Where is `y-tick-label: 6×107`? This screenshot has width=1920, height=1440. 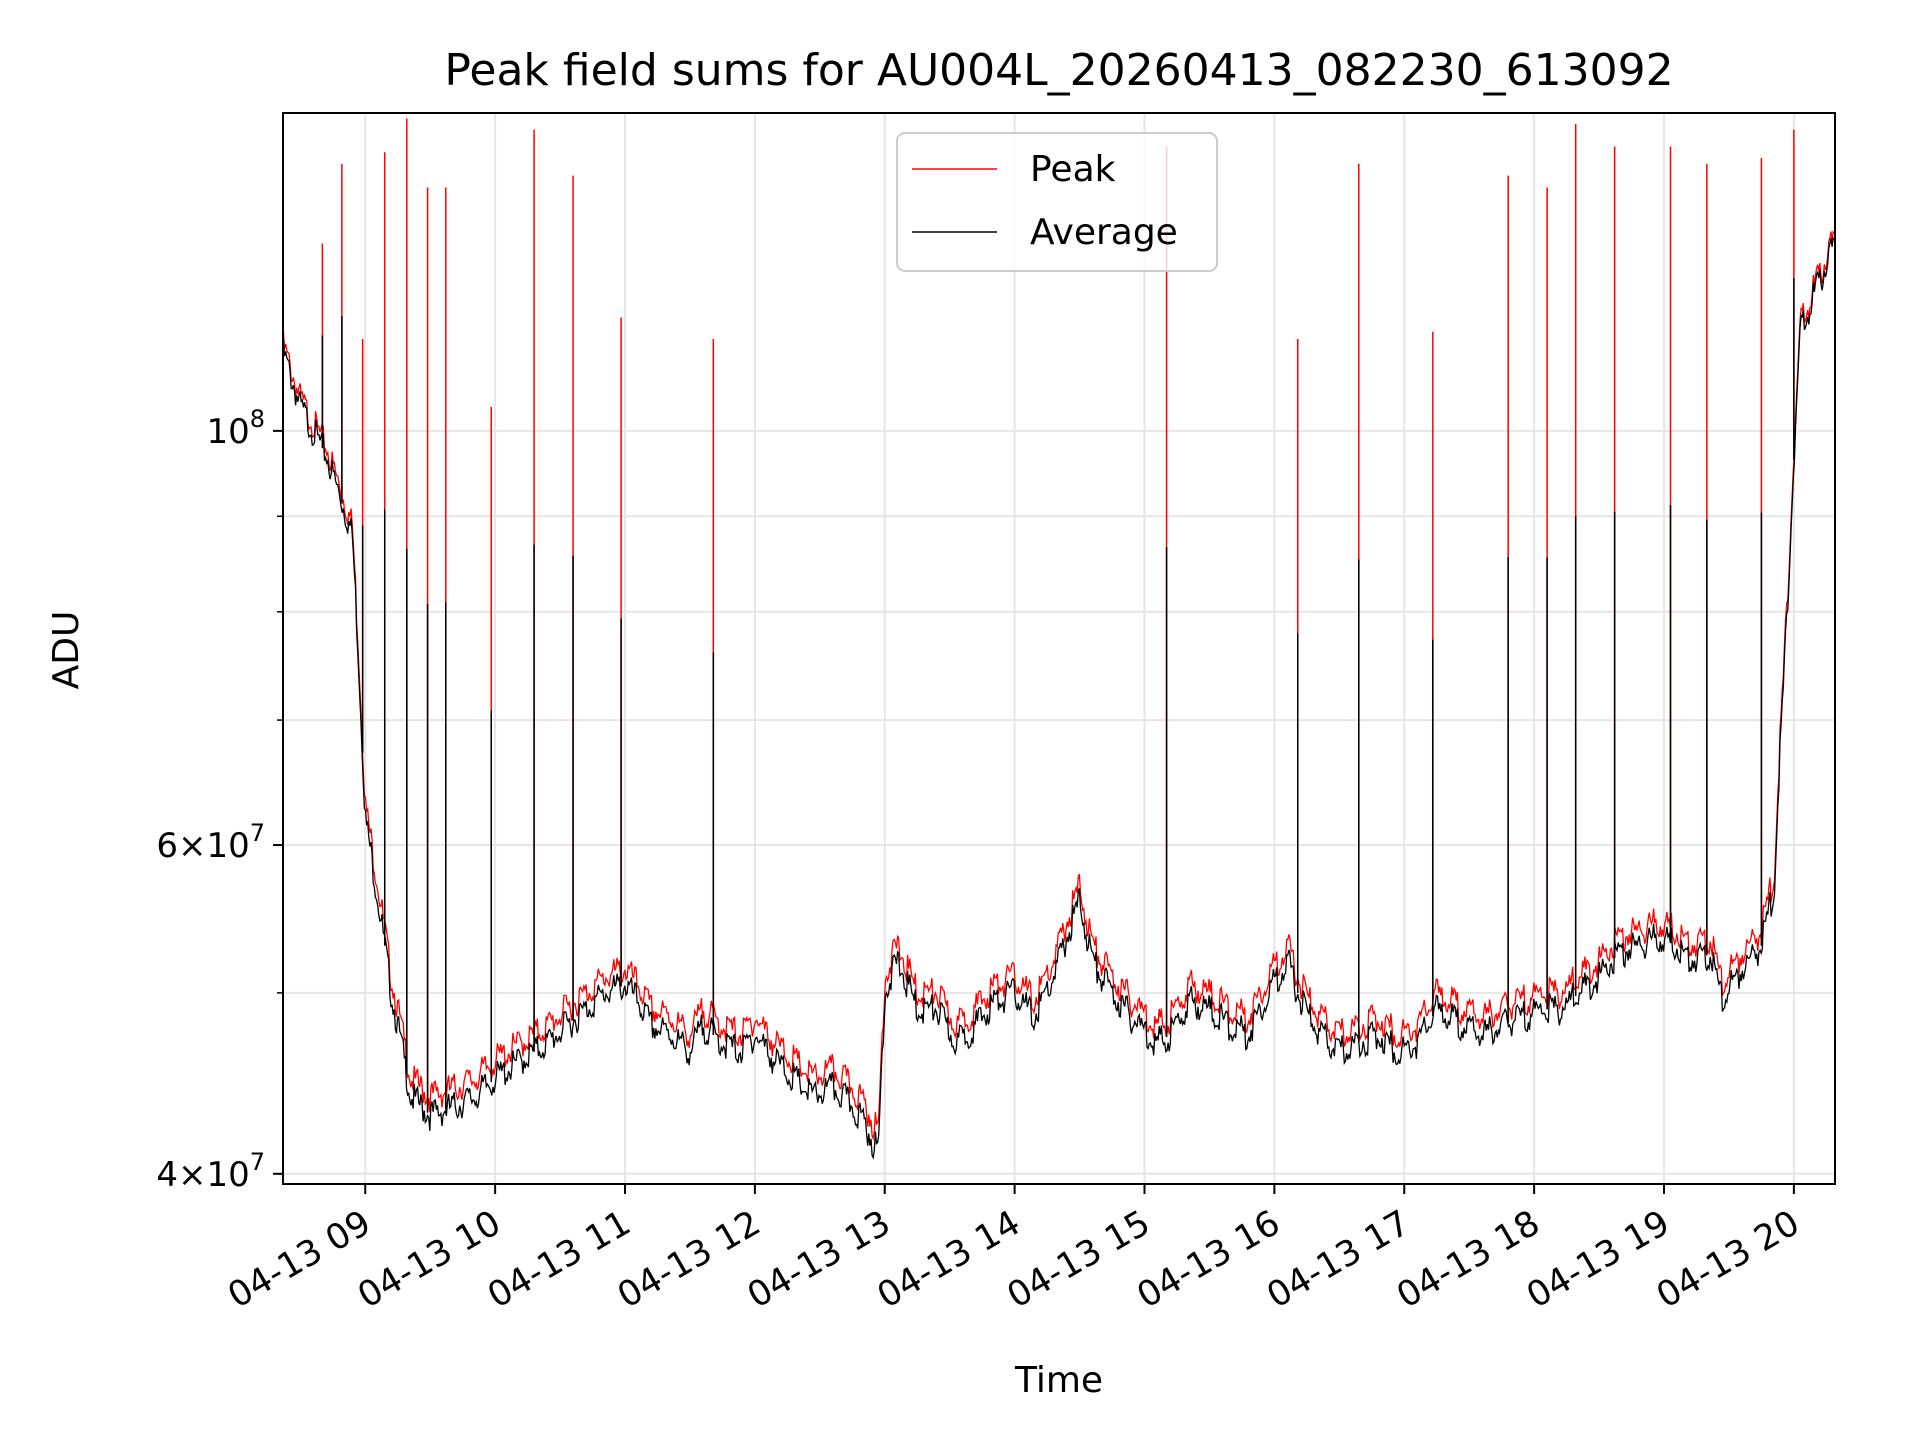 y-tick-label: 6×107 is located at coordinates (210, 842).